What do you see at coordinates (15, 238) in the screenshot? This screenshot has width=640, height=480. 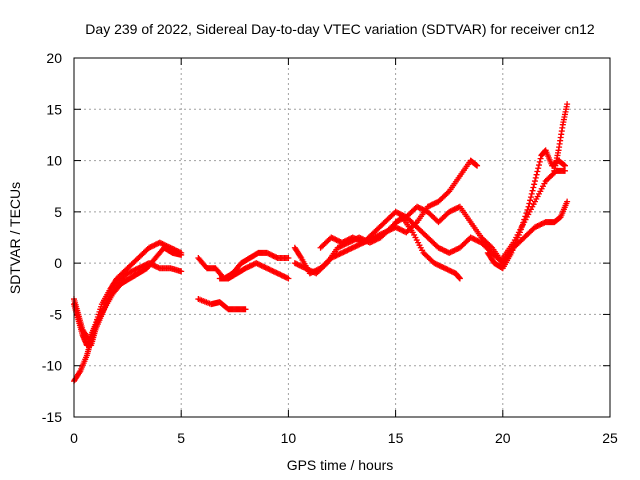 I see `y-axis-label: SDTVAR / TECUs` at bounding box center [15, 238].